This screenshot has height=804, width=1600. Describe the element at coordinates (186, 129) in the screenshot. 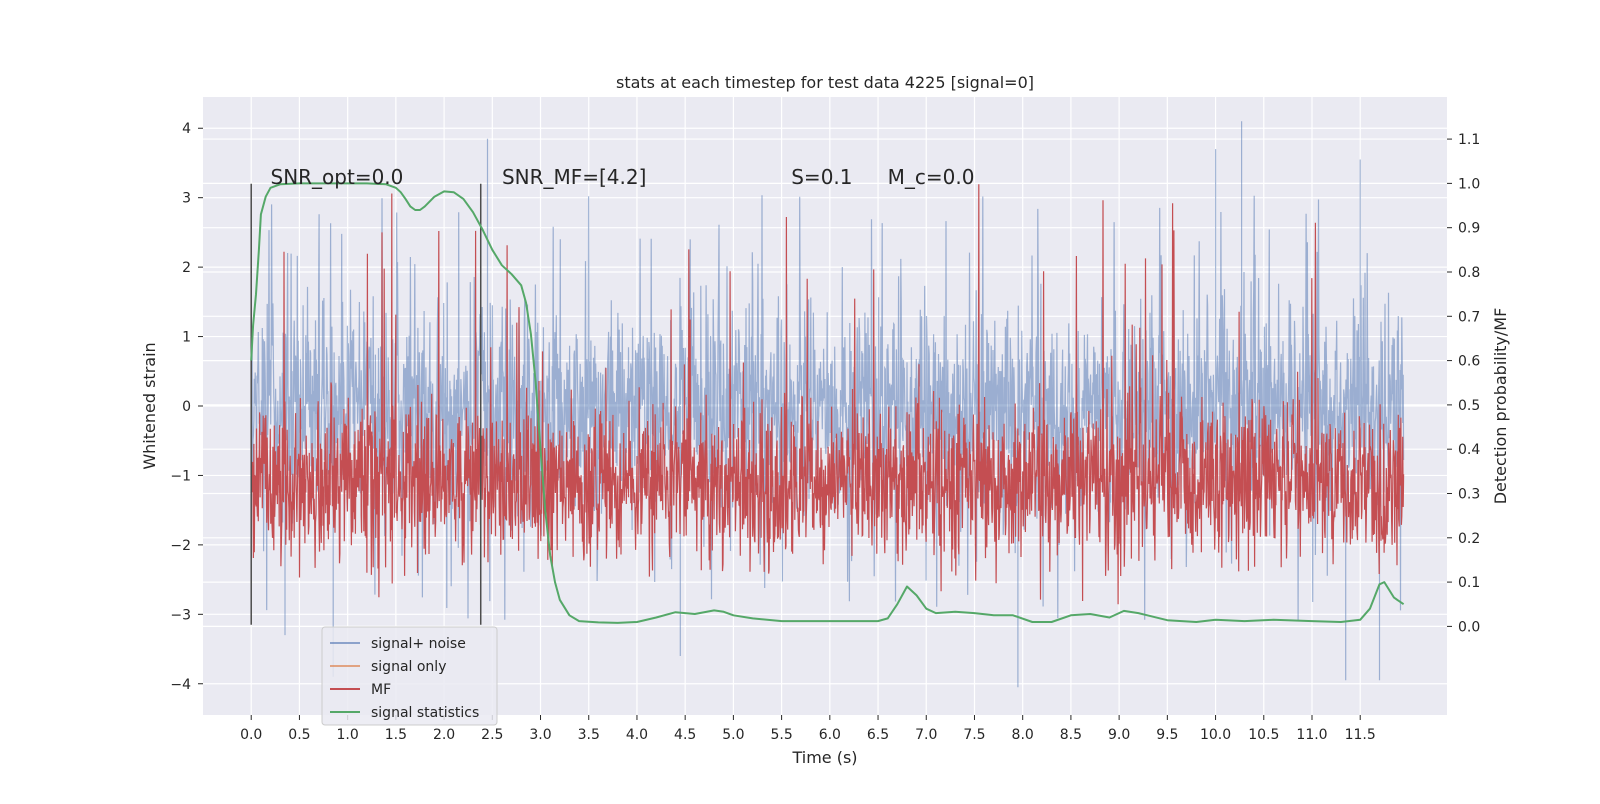

I see `y-tick-label: 4` at that location.